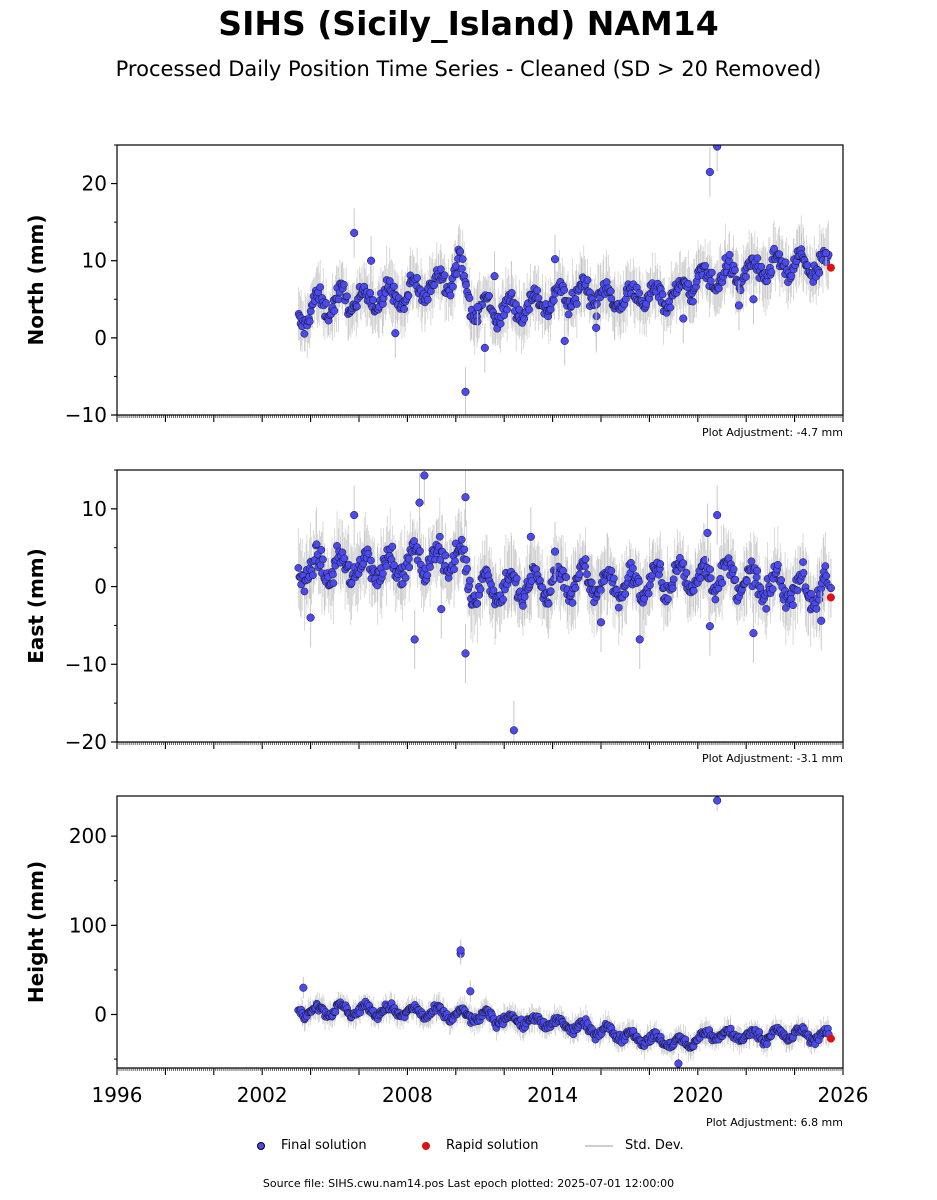  Describe the element at coordinates (492, 1145) in the screenshot. I see `legend-rapid-label: Rapid solution` at that location.